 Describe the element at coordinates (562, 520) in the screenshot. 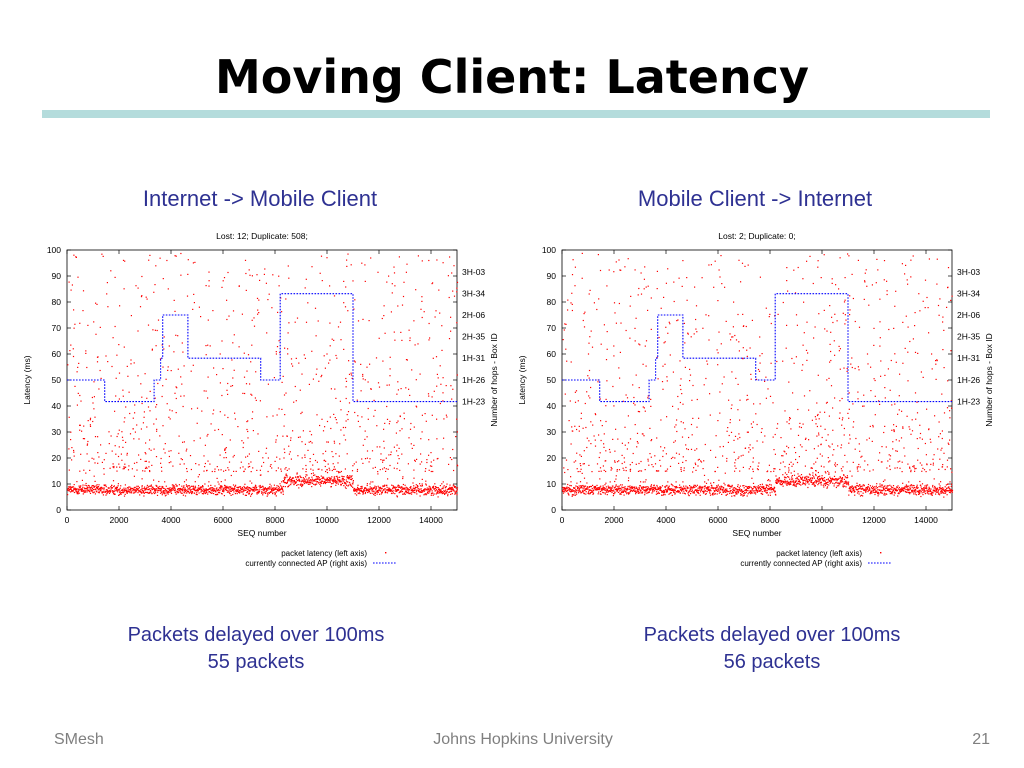

I see `x-tick-label: 0` at that location.